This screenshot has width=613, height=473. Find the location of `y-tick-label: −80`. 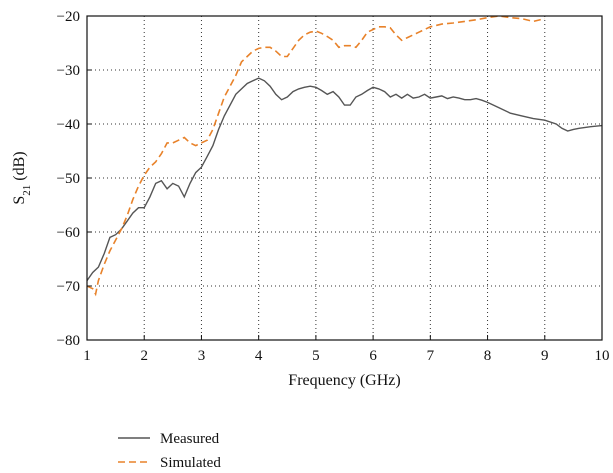

y-tick-label: −80 is located at coordinates (68, 341).